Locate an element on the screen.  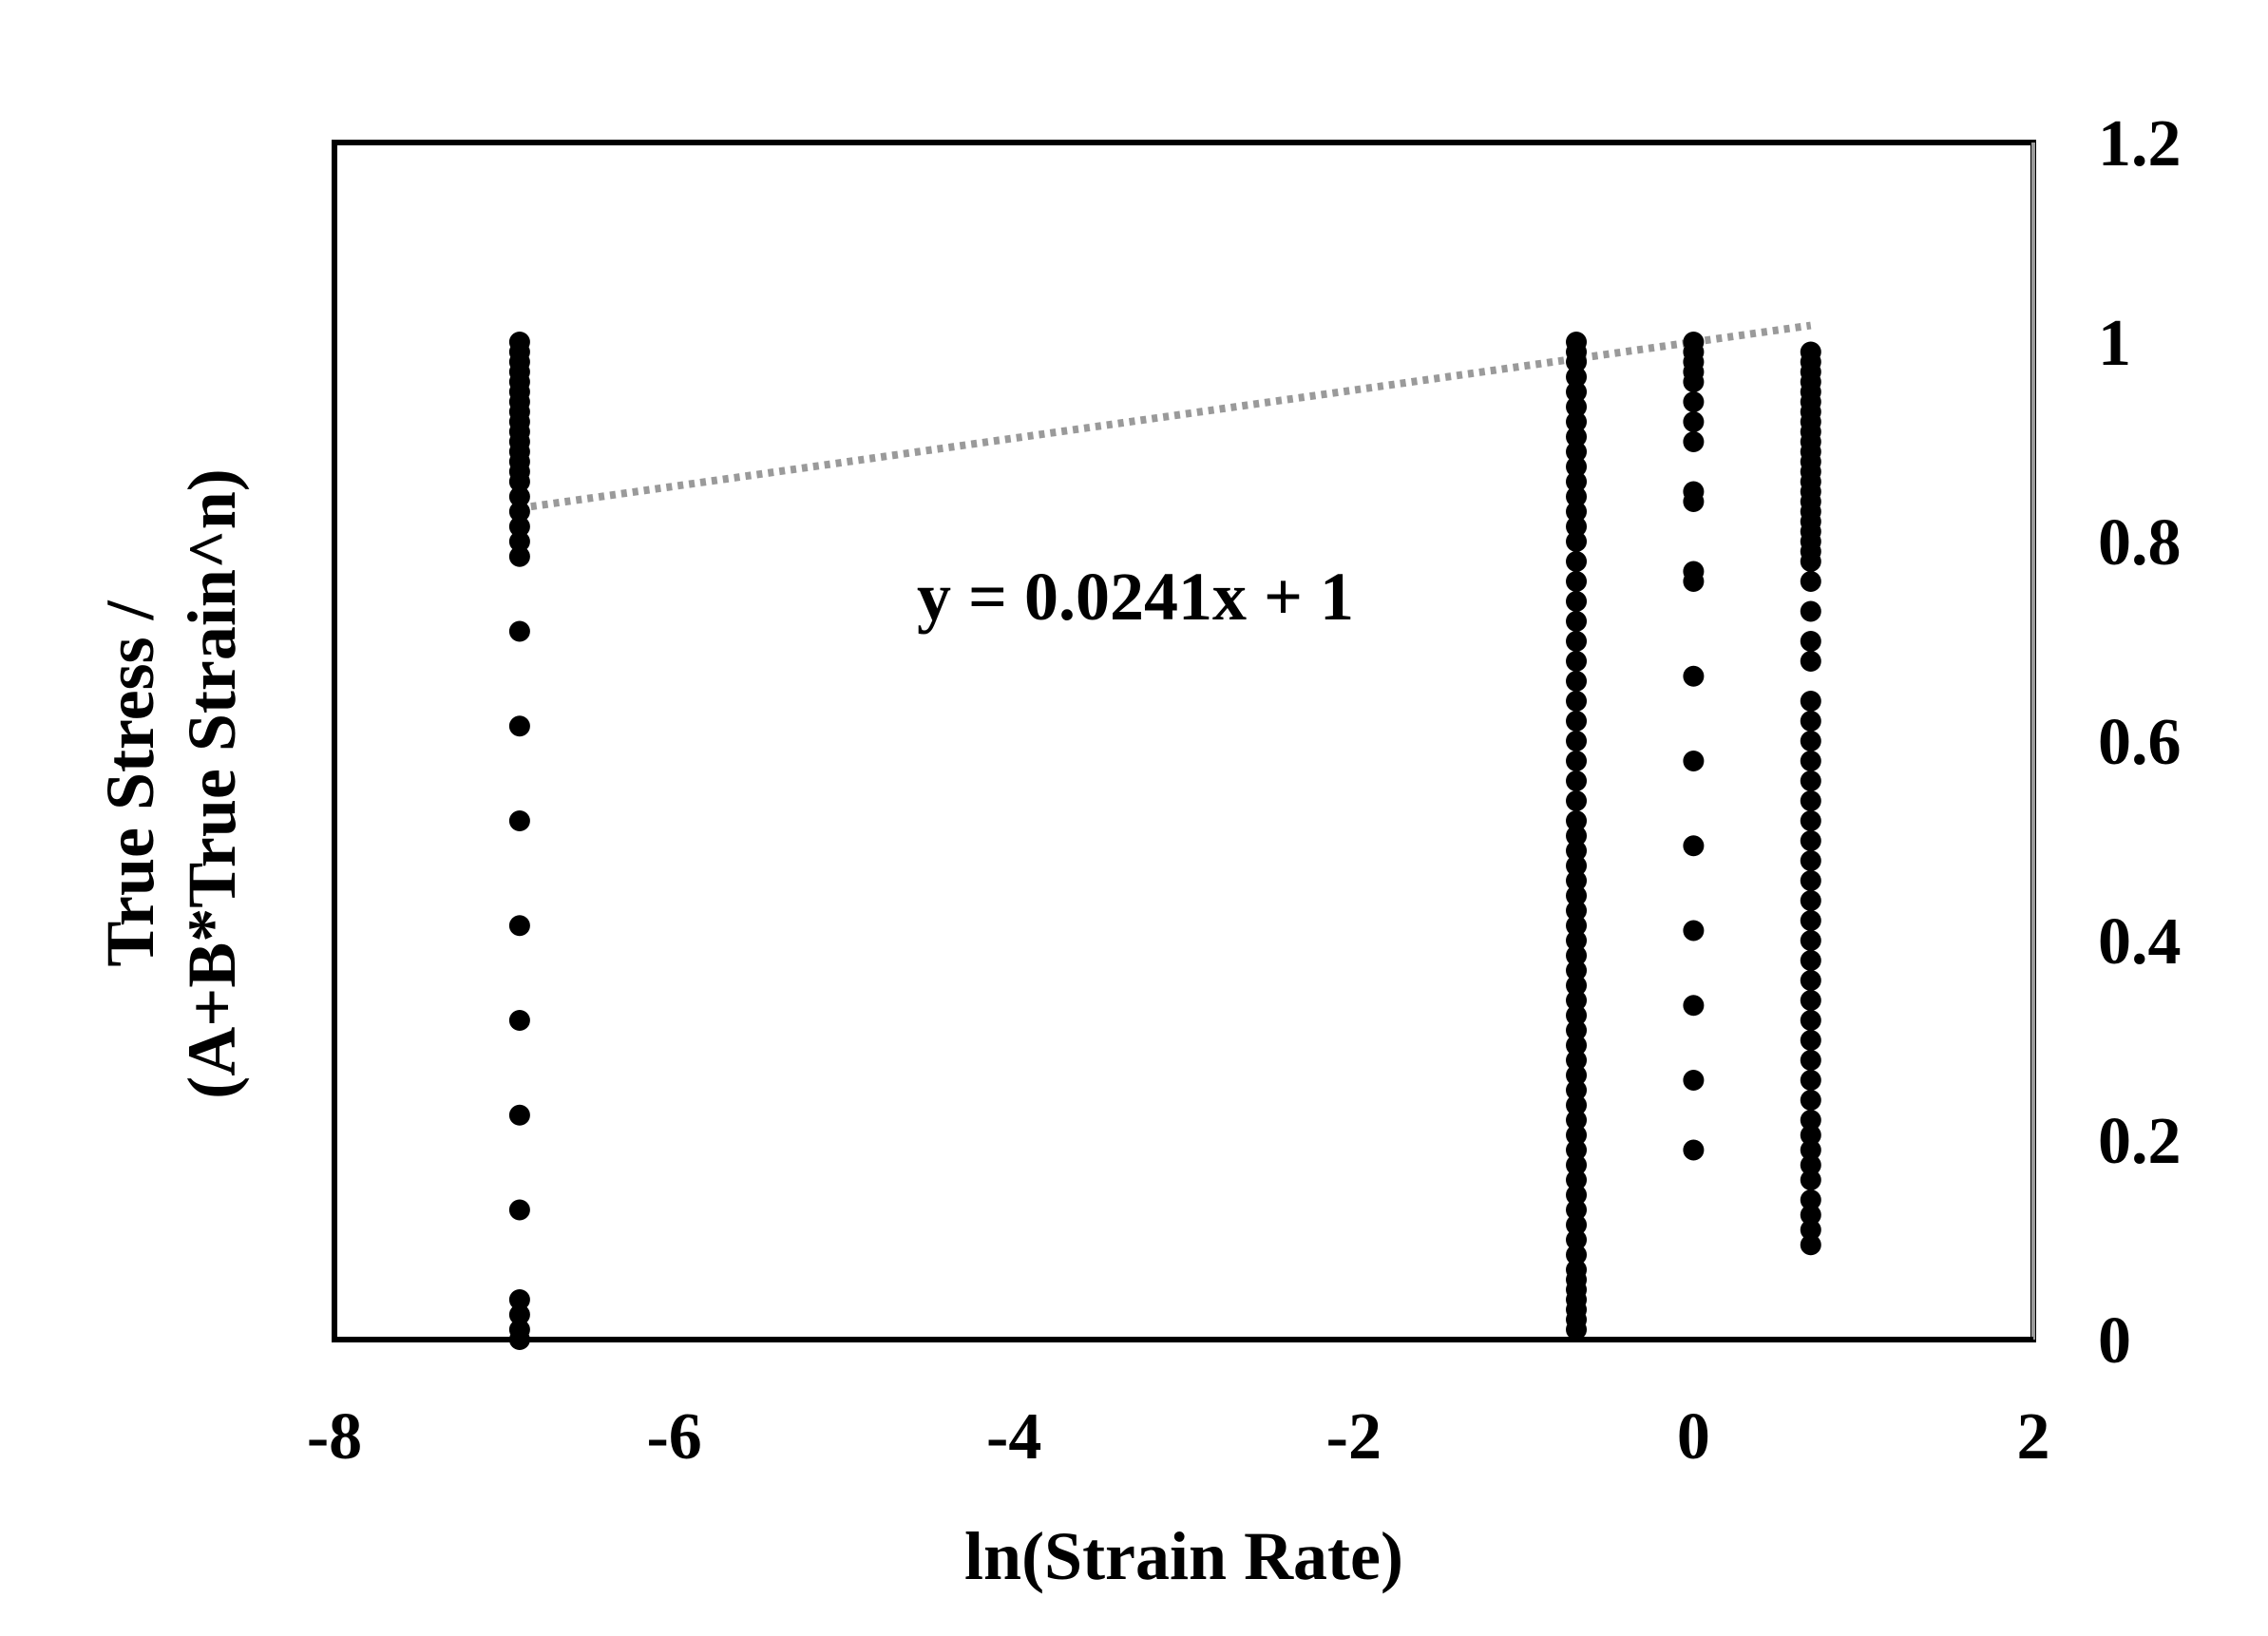
trendline-equation: y = 0.0241x + 1 is located at coordinates (1135, 597).